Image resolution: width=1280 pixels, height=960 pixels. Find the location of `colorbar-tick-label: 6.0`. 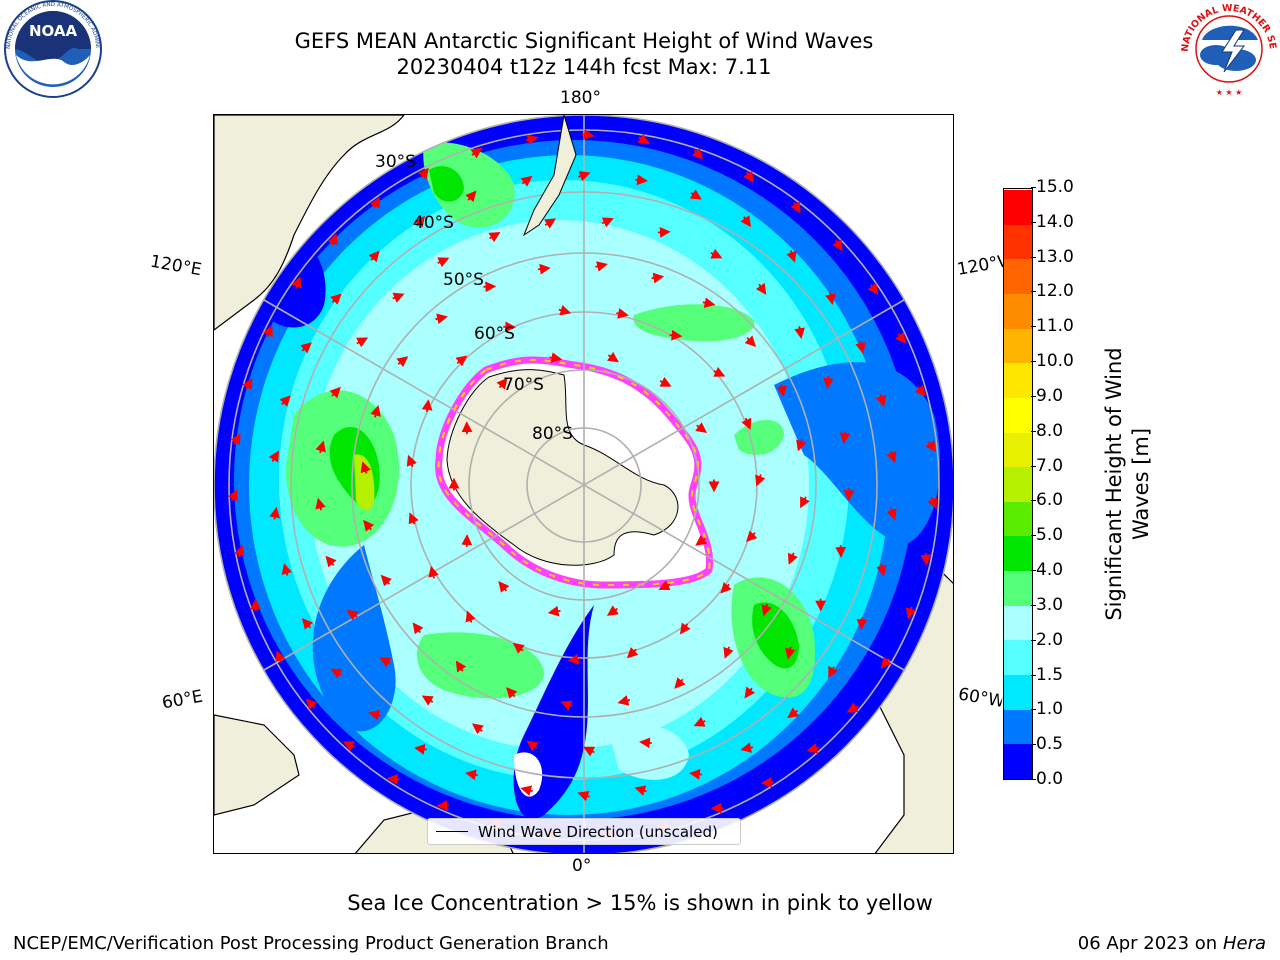

colorbar-tick-label: 6.0 is located at coordinates (1047, 500).